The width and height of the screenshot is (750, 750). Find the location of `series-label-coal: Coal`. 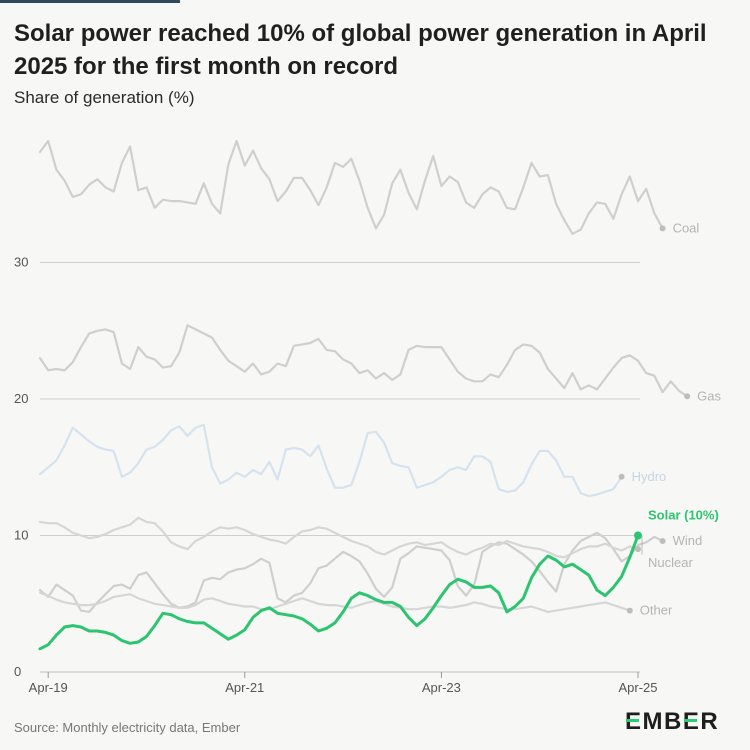

series-label-coal: Coal is located at coordinates (686, 227).